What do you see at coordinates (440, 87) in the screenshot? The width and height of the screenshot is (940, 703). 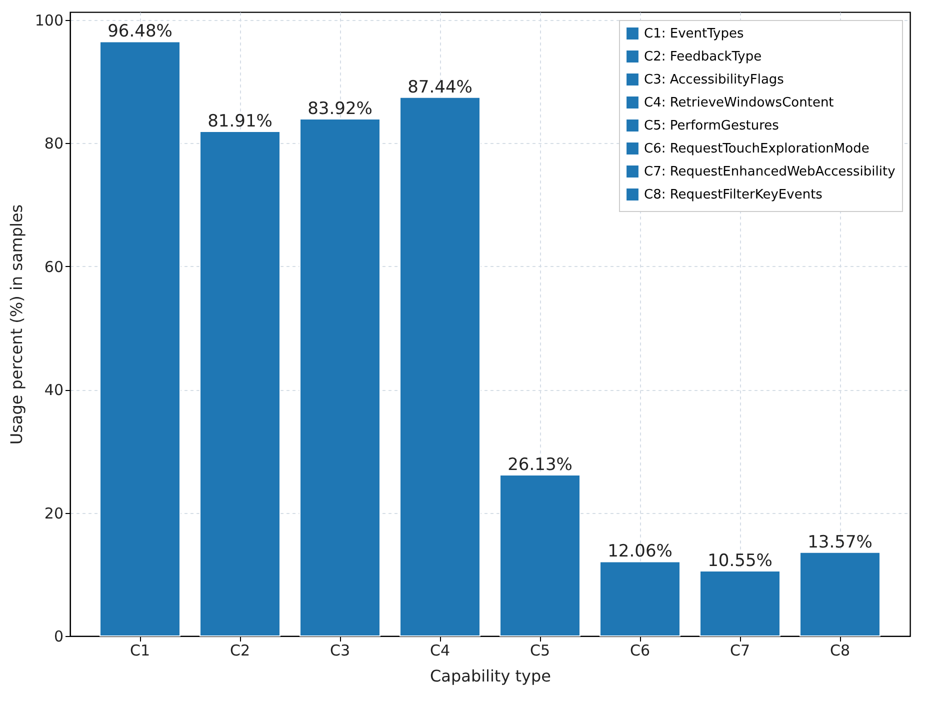 I see `data-label: 87.44%` at bounding box center [440, 87].